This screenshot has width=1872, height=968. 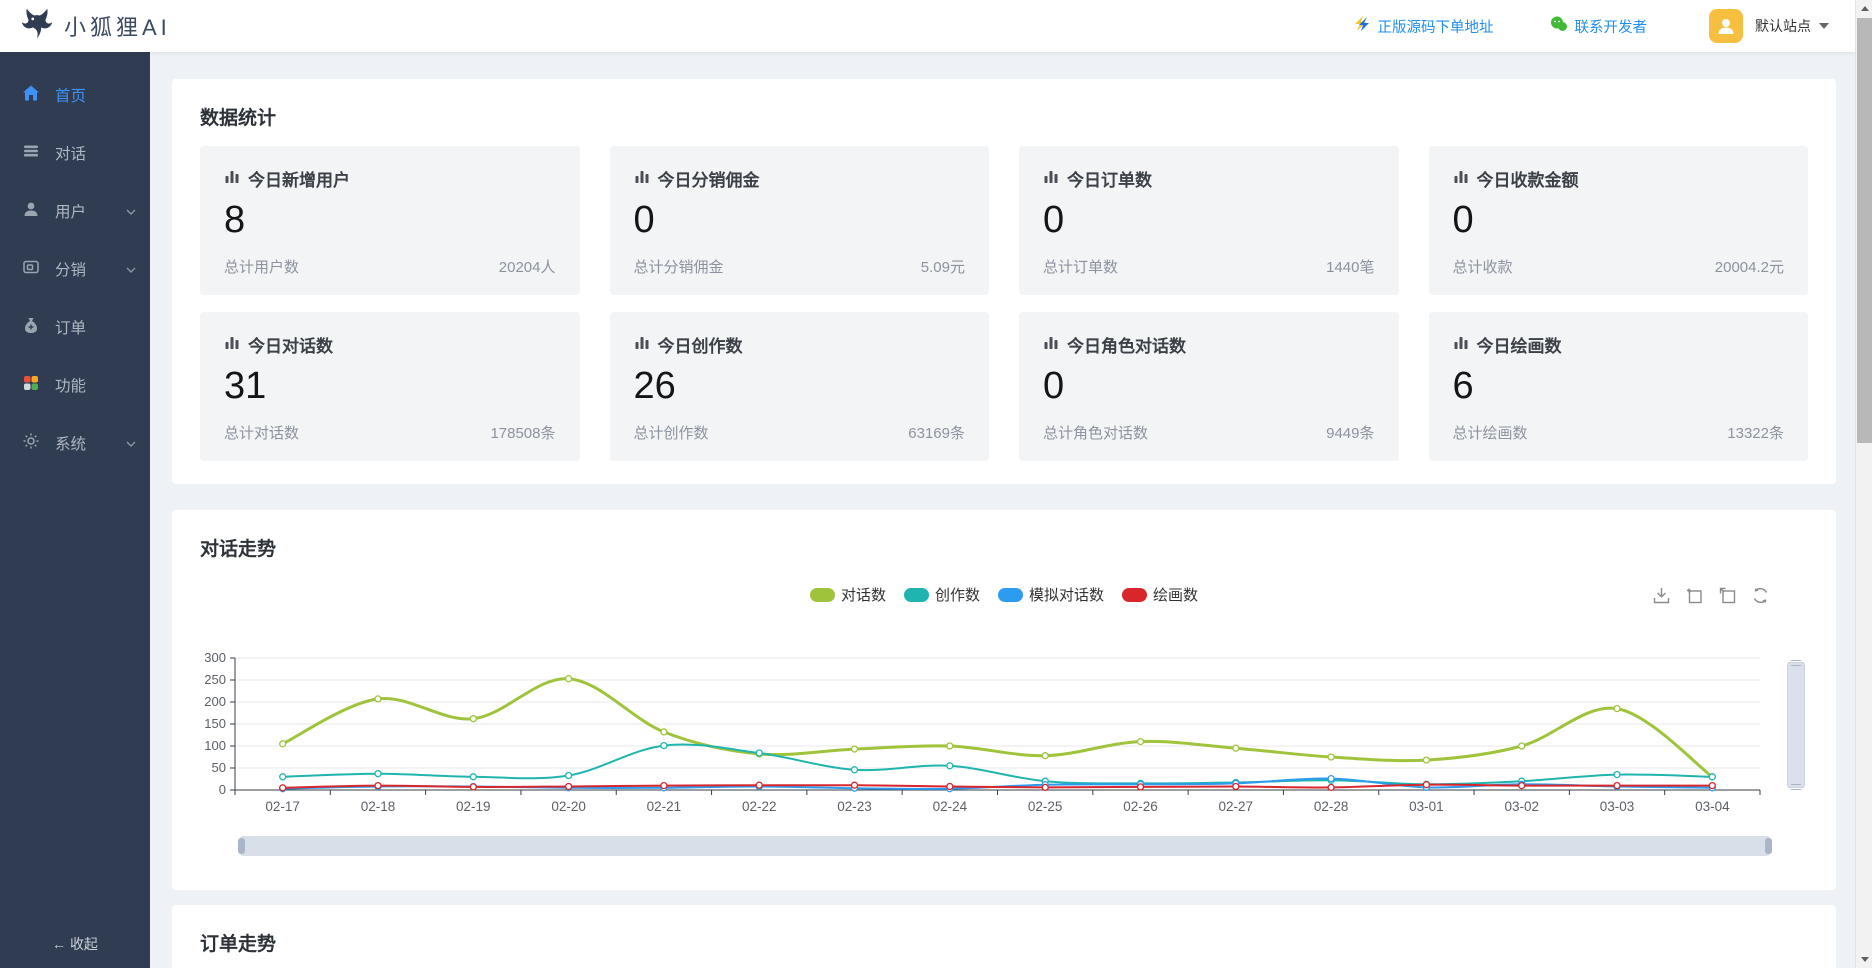 I want to click on stat-card-footer: 总计绘画数 13322条, so click(x=1619, y=432).